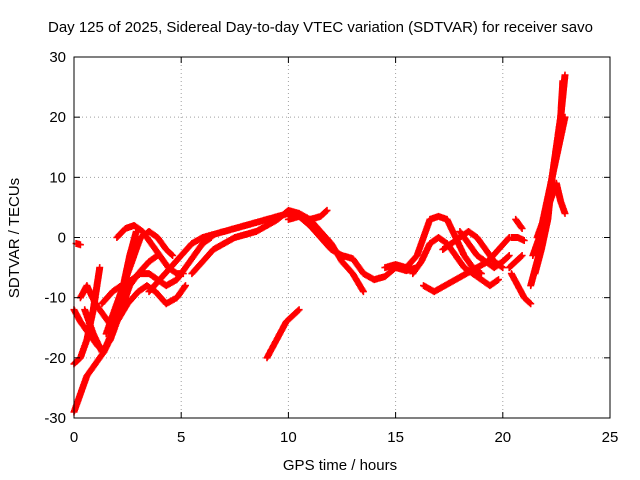 The width and height of the screenshot is (640, 480). I want to click on data-points-track-l, so click(283, 334).